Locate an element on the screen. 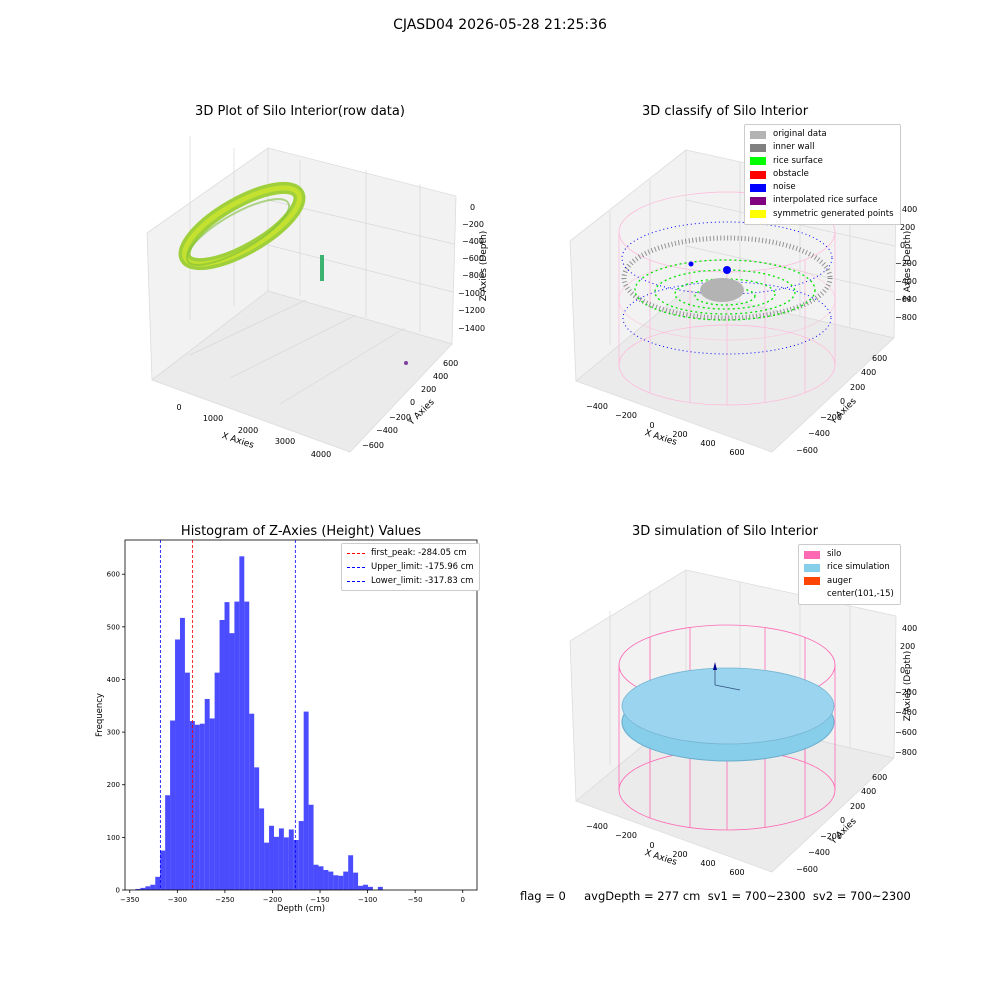  classify-silo-wireframe is located at coordinates (727, 298).